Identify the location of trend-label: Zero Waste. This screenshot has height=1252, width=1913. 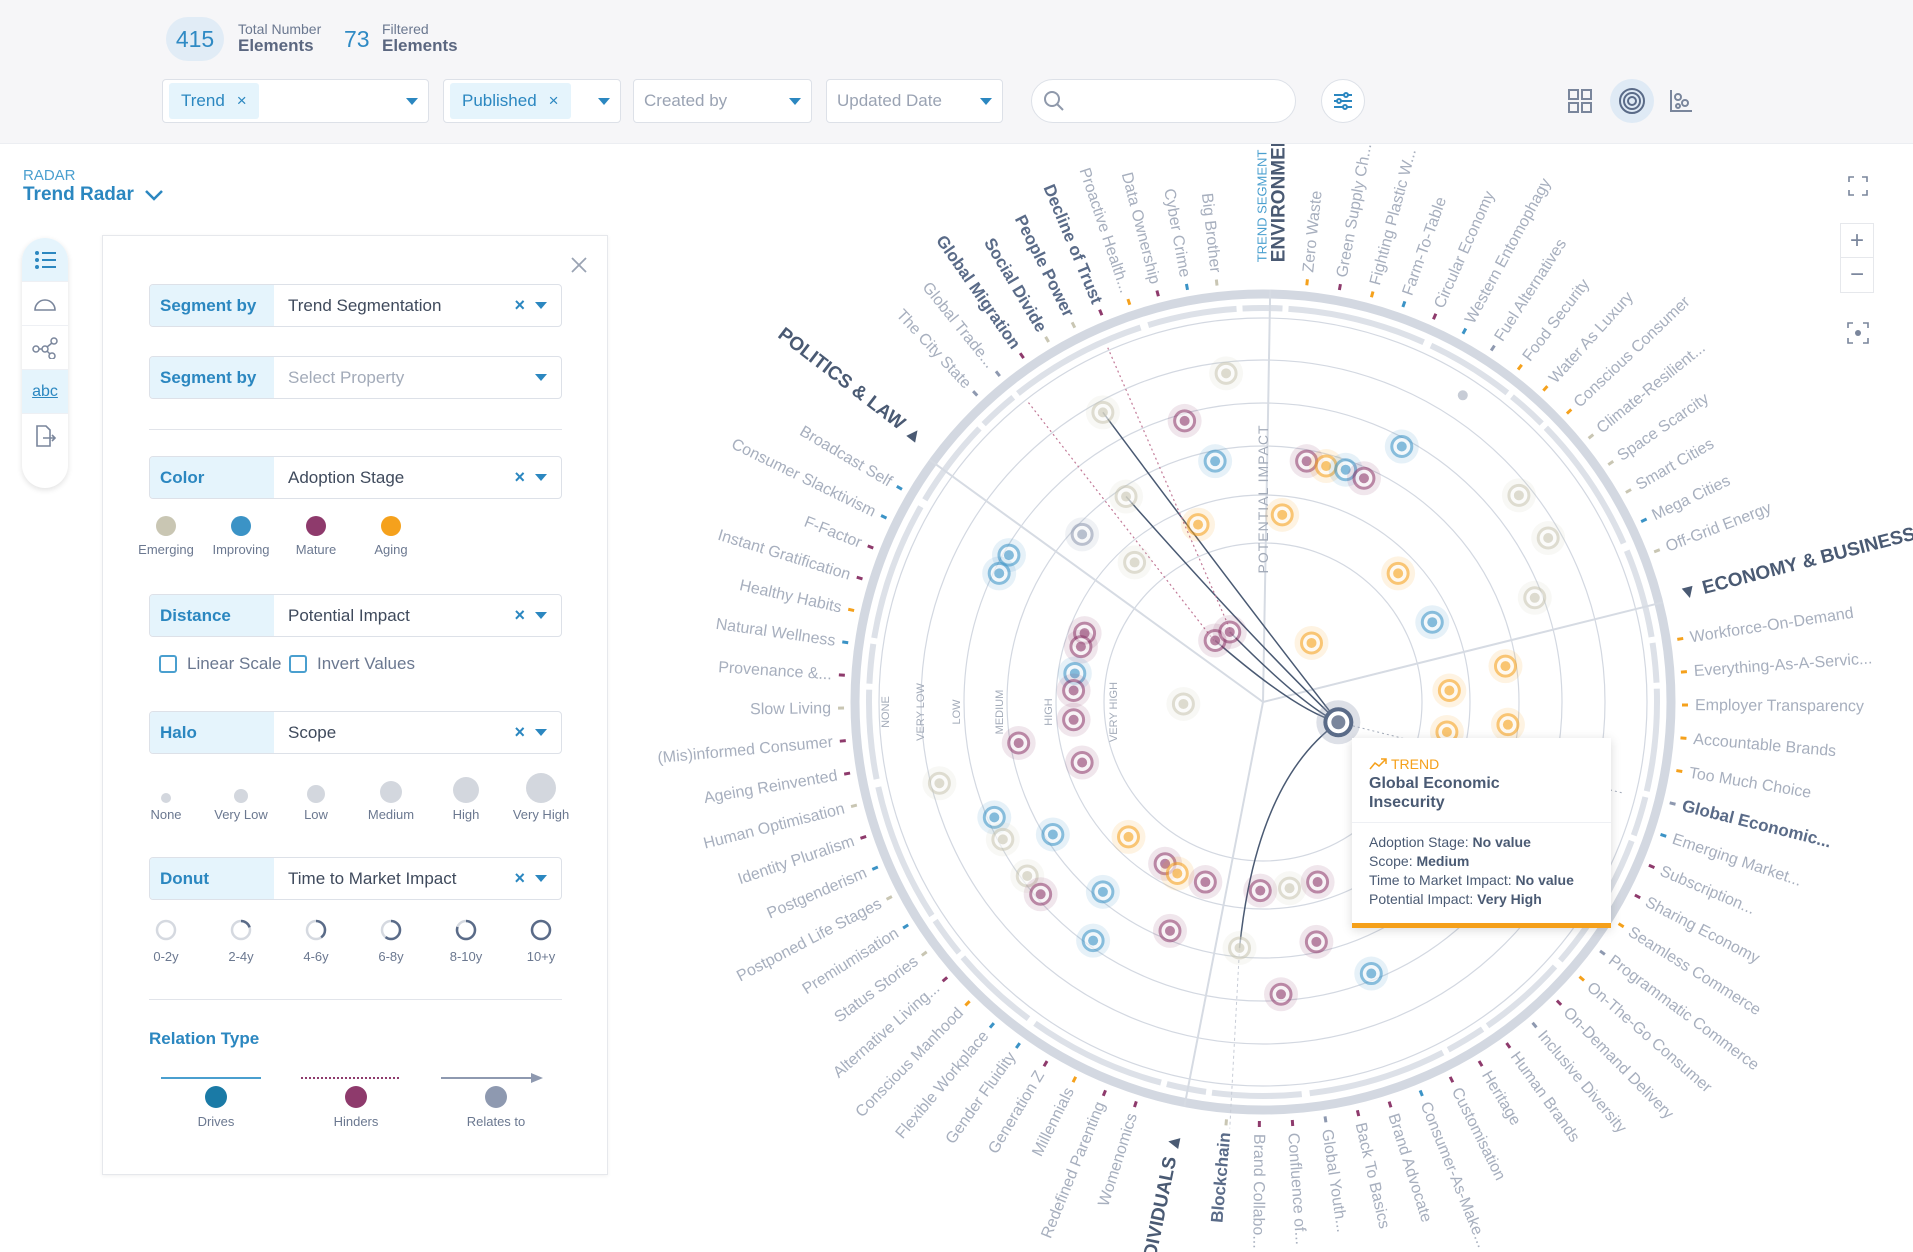
(1312, 232).